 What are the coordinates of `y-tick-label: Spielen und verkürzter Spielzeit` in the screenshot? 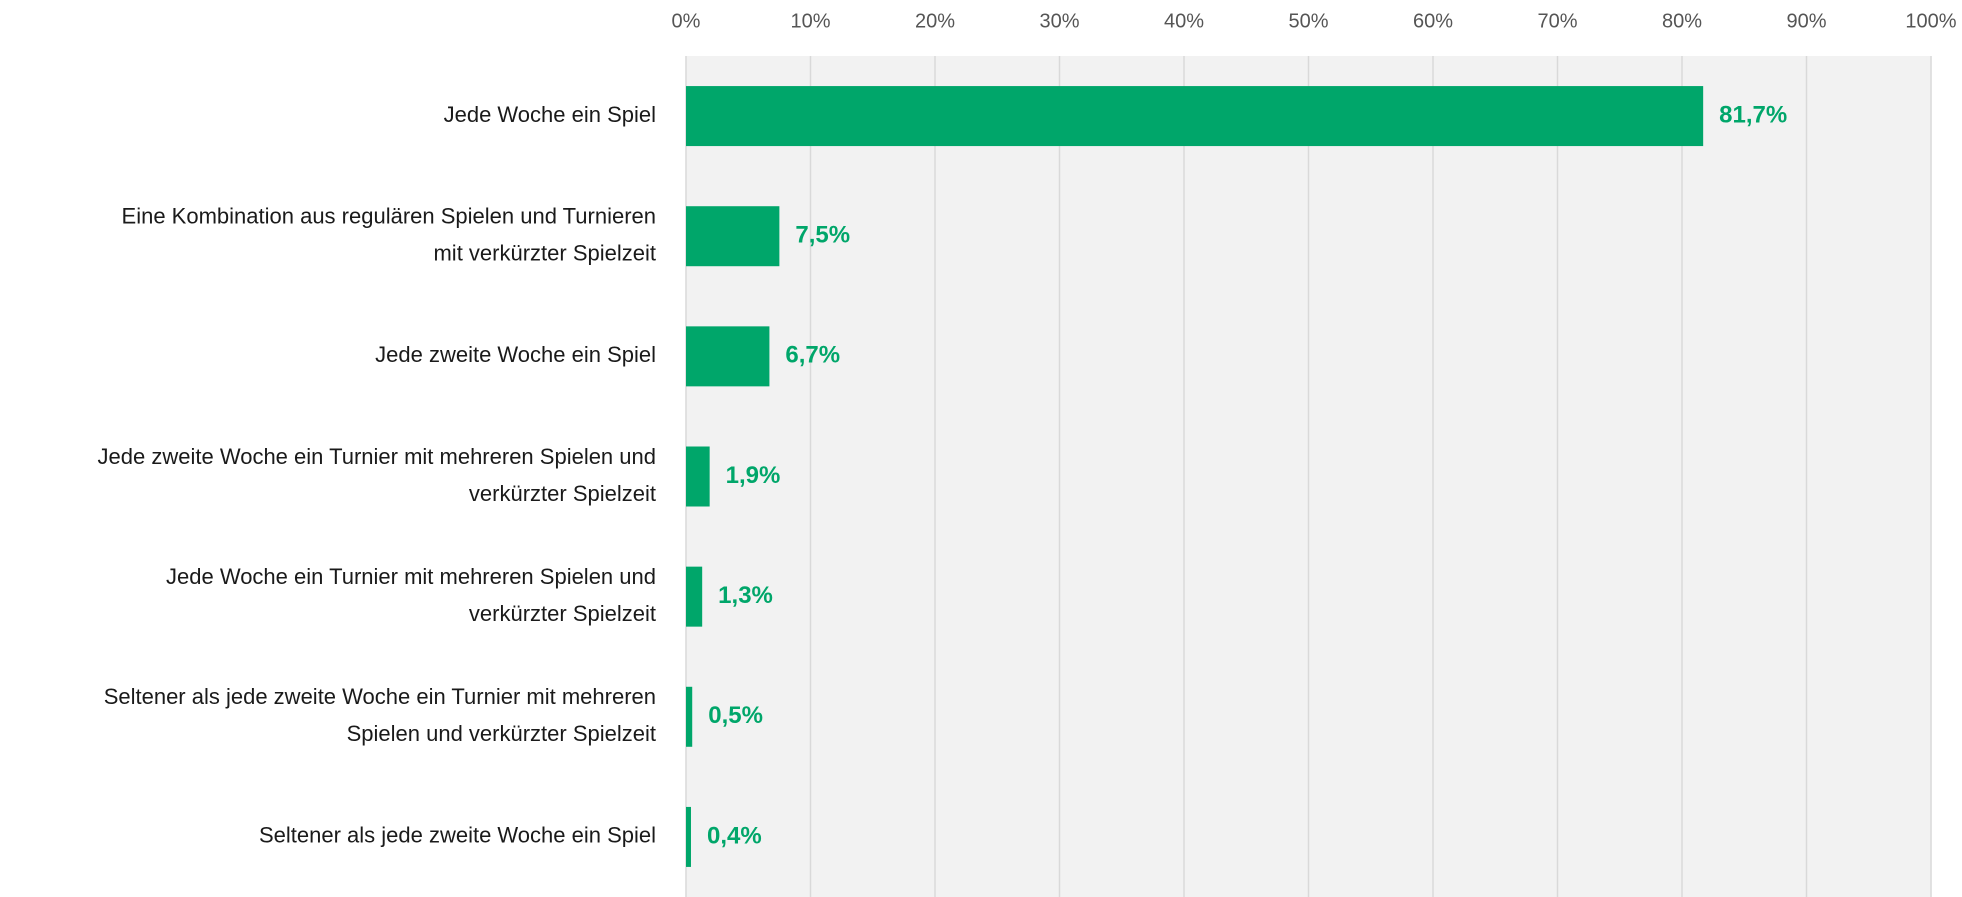 It's located at (501, 733).